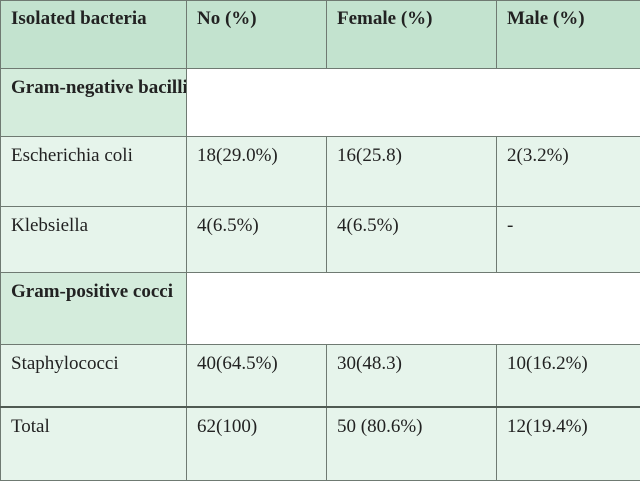  I want to click on table-row: Klebsiella 4(6.5%) 4(6.5%) -, so click(320, 240).